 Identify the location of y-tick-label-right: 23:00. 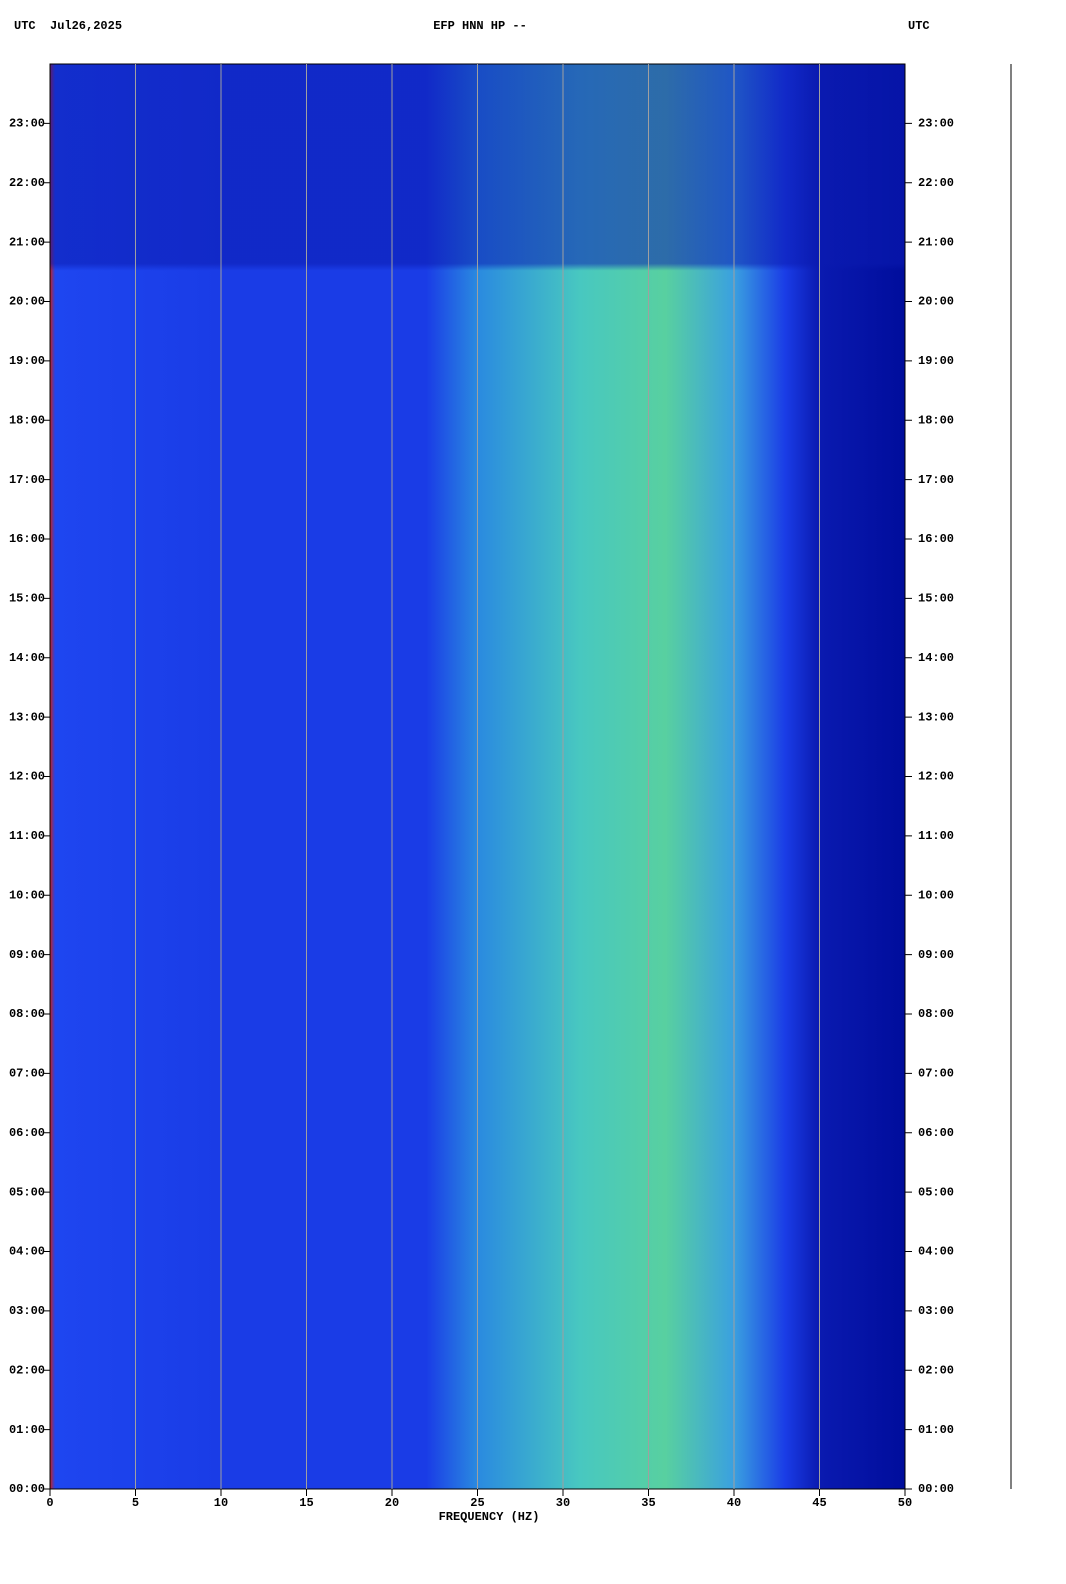
(936, 124).